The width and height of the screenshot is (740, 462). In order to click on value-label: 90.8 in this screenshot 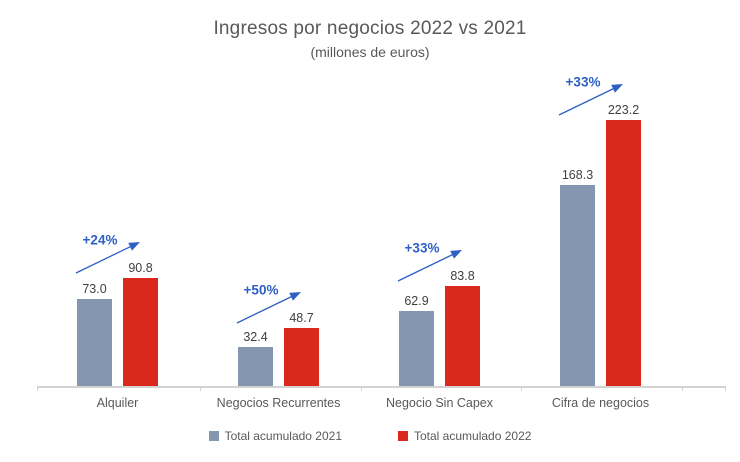, I will do `click(140, 268)`.